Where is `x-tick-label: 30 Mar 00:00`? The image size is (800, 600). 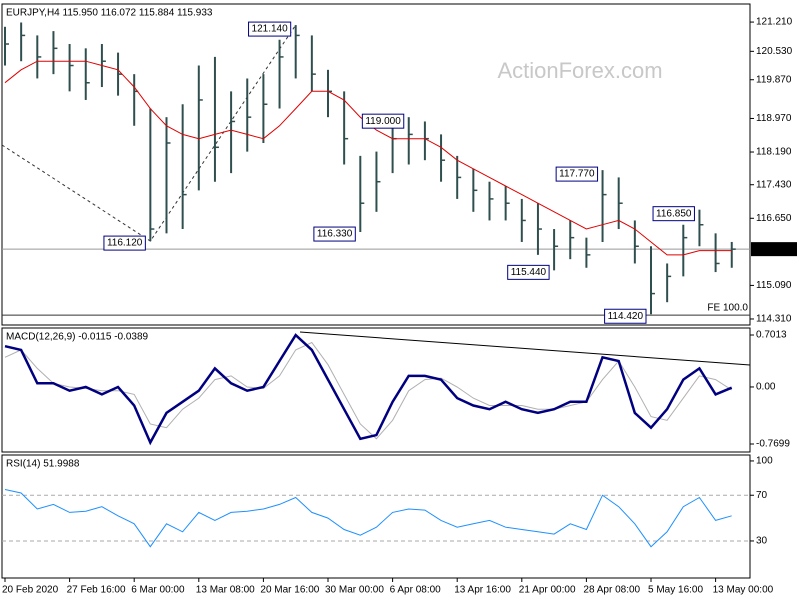
x-tick-label: 30 Mar 00:00 is located at coordinates (354, 590).